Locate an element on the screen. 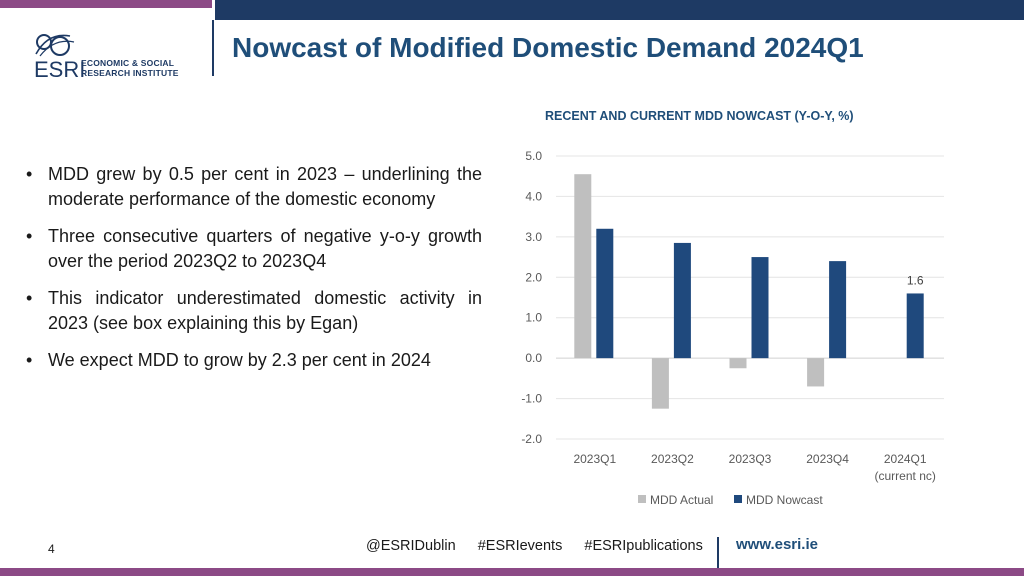 This screenshot has width=1024, height=576. y-tick-label: 5.0 is located at coordinates (533, 156).